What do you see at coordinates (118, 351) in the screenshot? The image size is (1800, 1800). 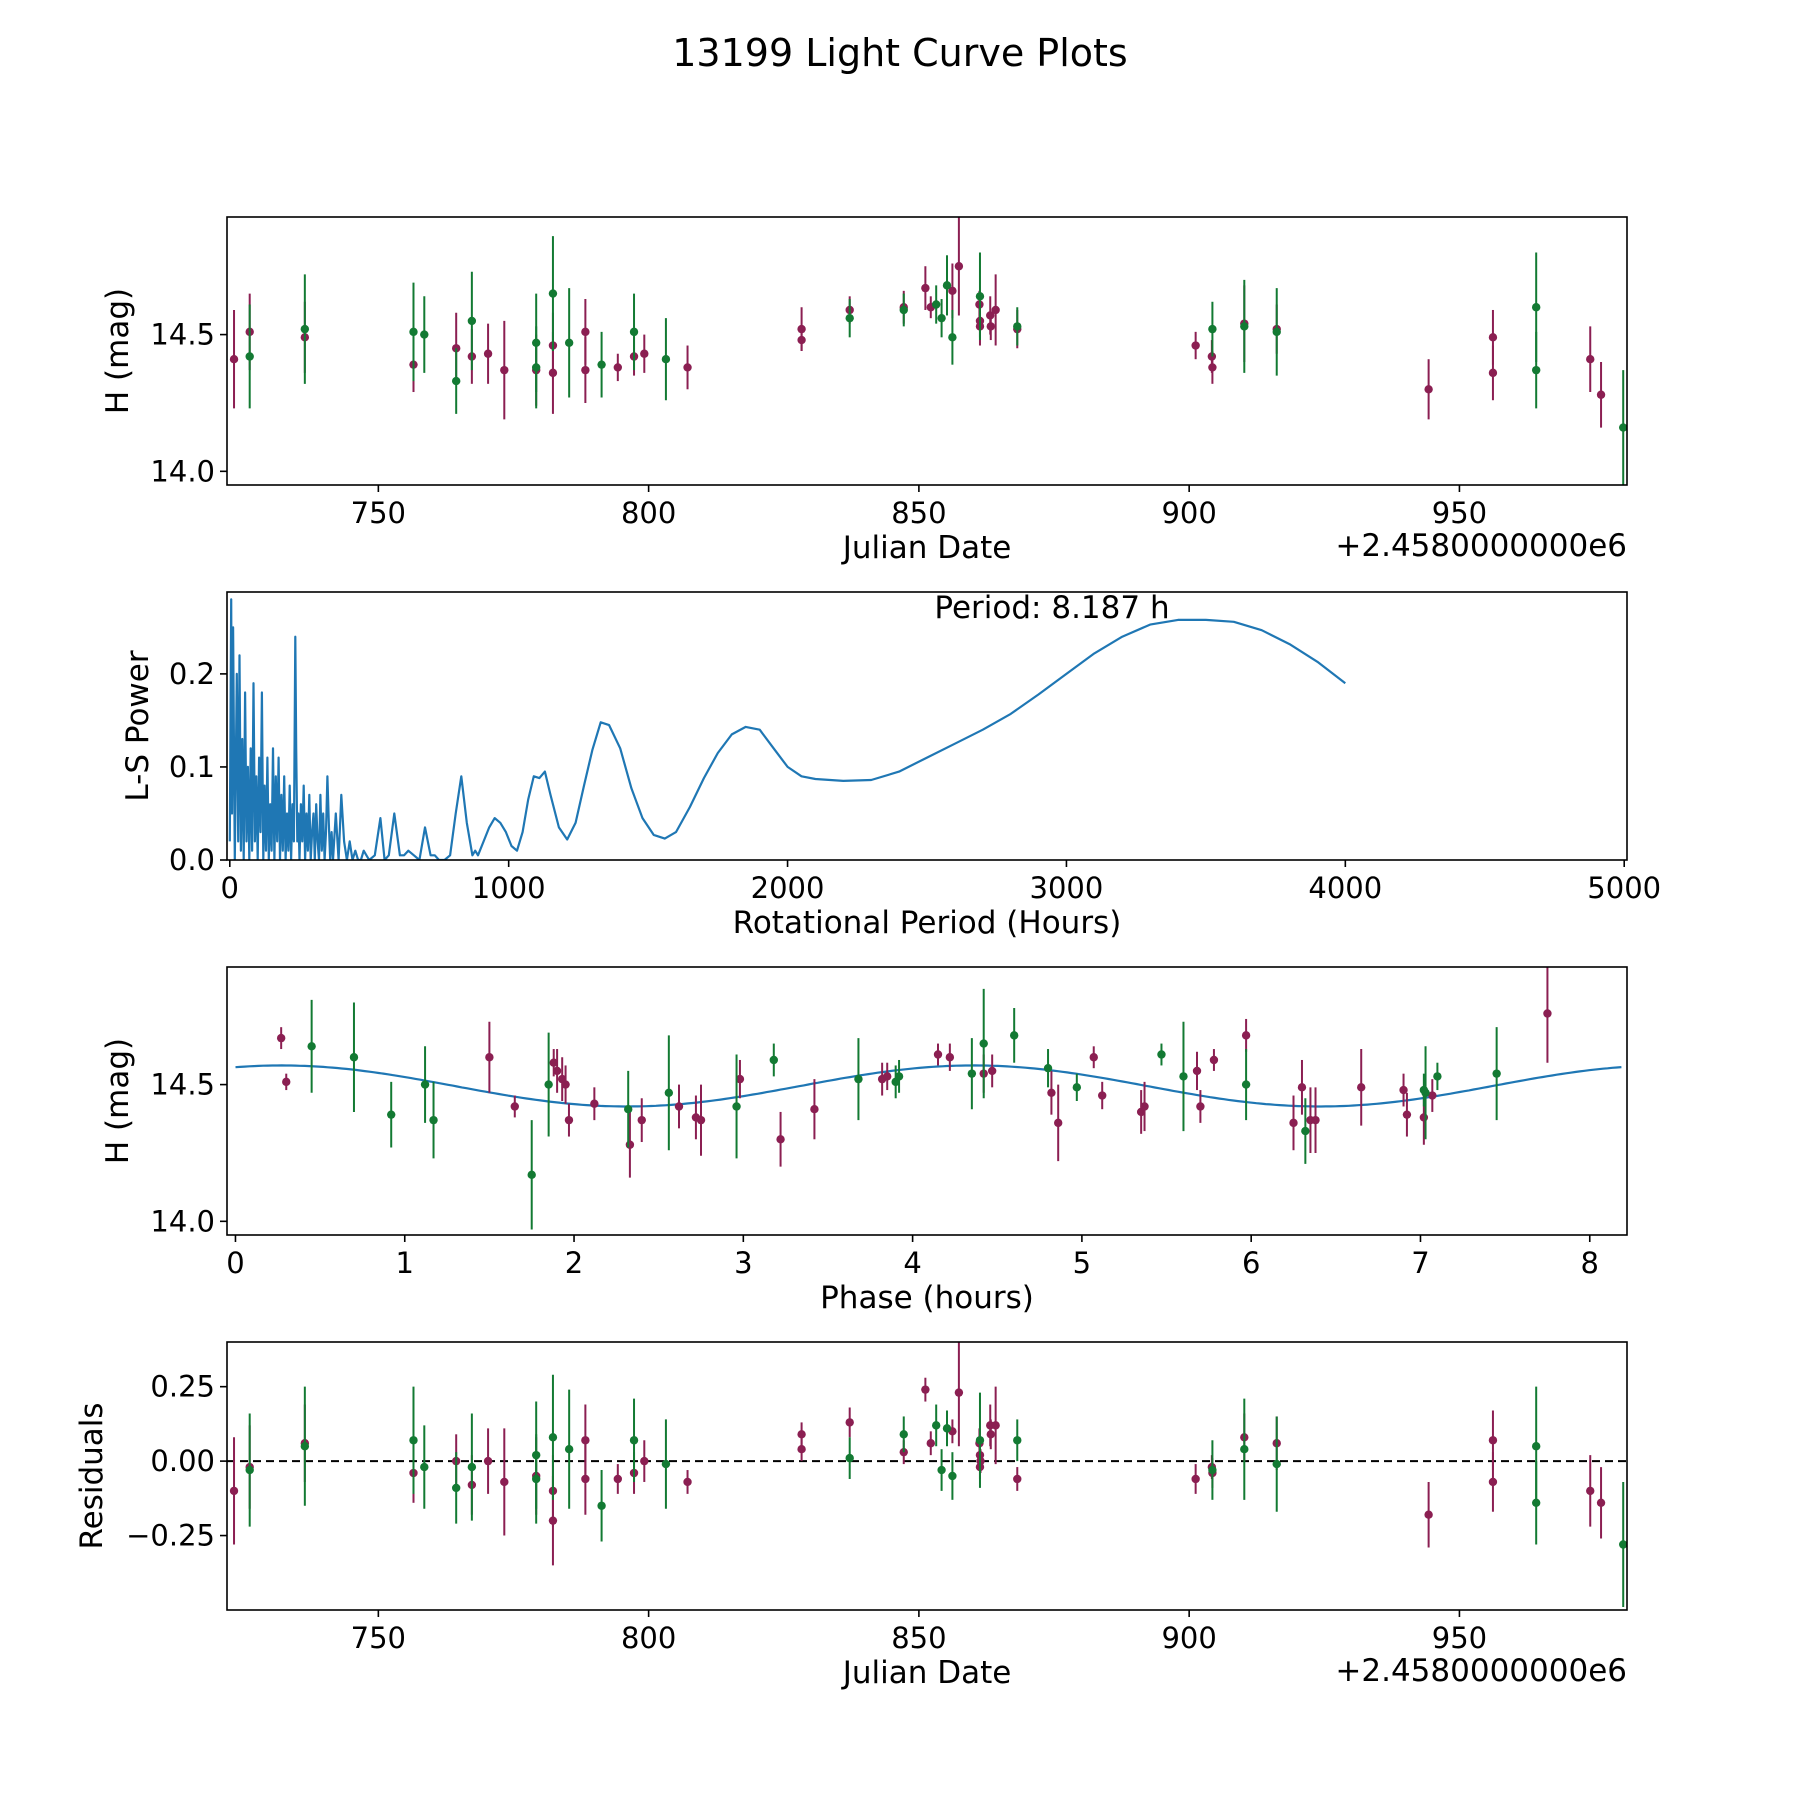 I see `panel1-ylabel: H (mag)` at bounding box center [118, 351].